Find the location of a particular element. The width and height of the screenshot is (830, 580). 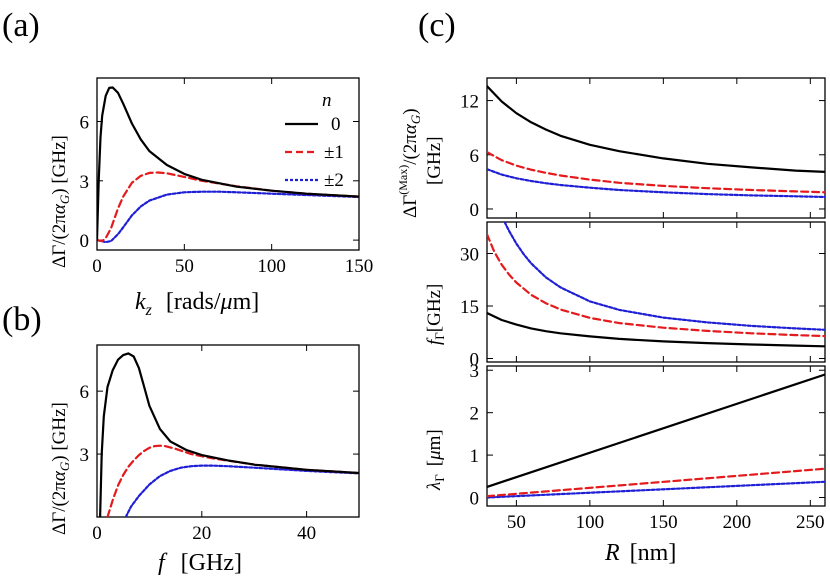

panel-c-bot-ticks: 50 100 150 200 250 0 1 2 3 is located at coordinates (647, 447).